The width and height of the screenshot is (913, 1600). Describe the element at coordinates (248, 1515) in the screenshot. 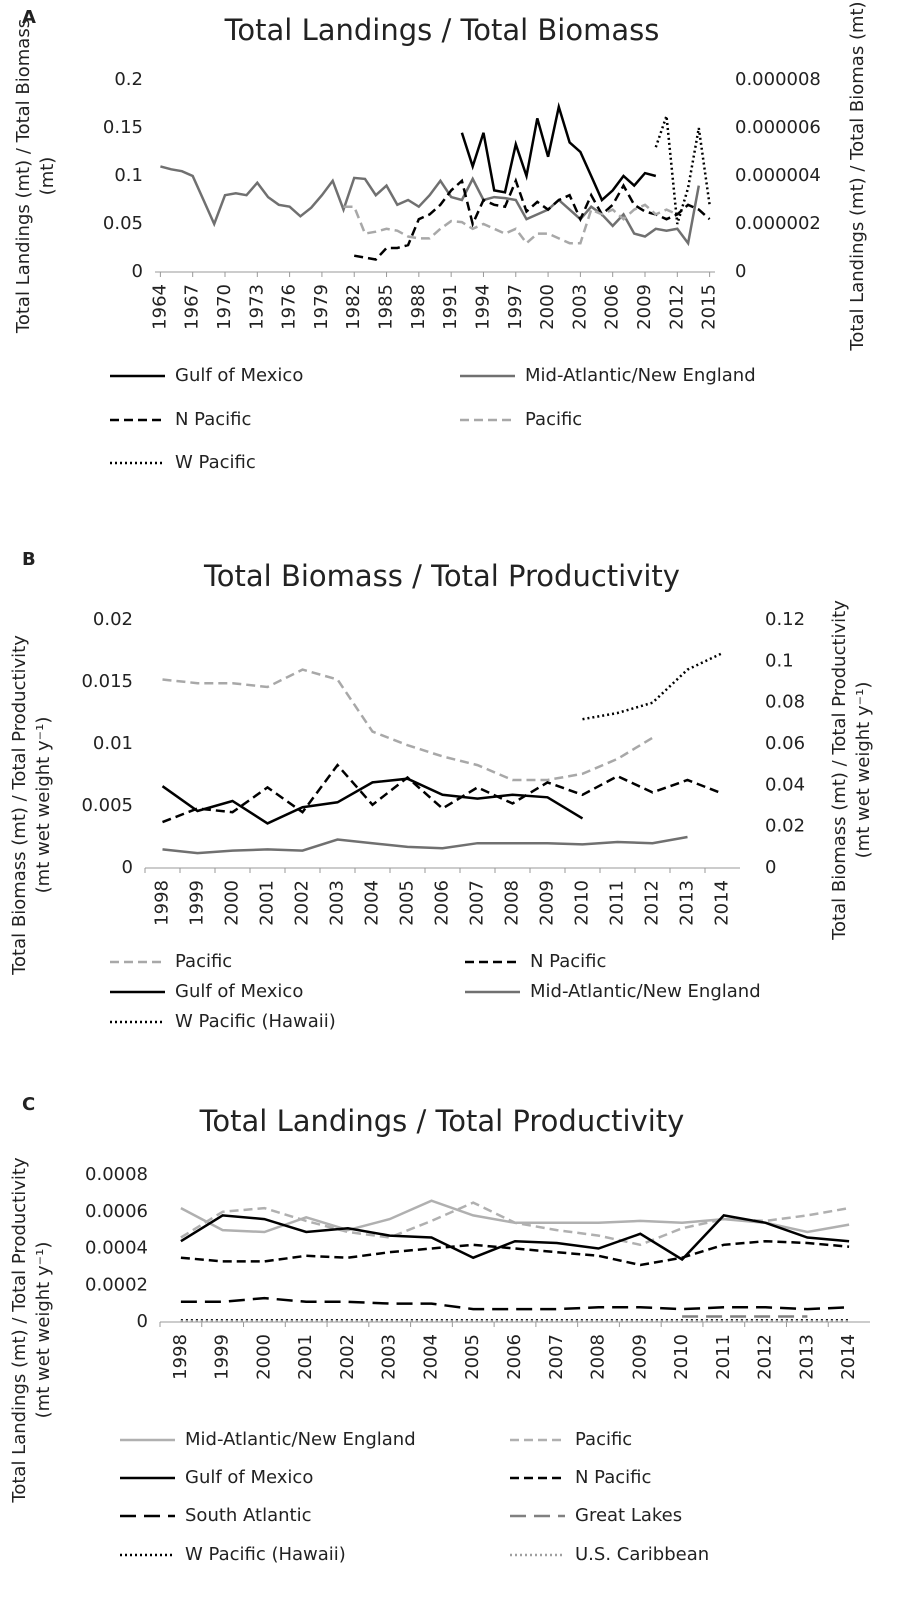

I see `legend-label: South Atlantic` at that location.